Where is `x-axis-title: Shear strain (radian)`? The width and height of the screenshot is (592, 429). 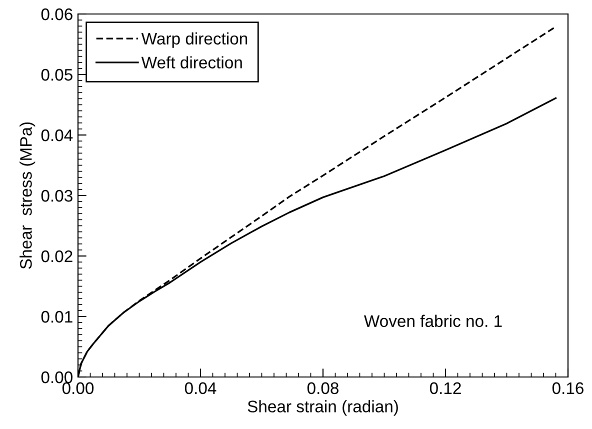 x-axis-title: Shear strain (radian) is located at coordinates (323, 408).